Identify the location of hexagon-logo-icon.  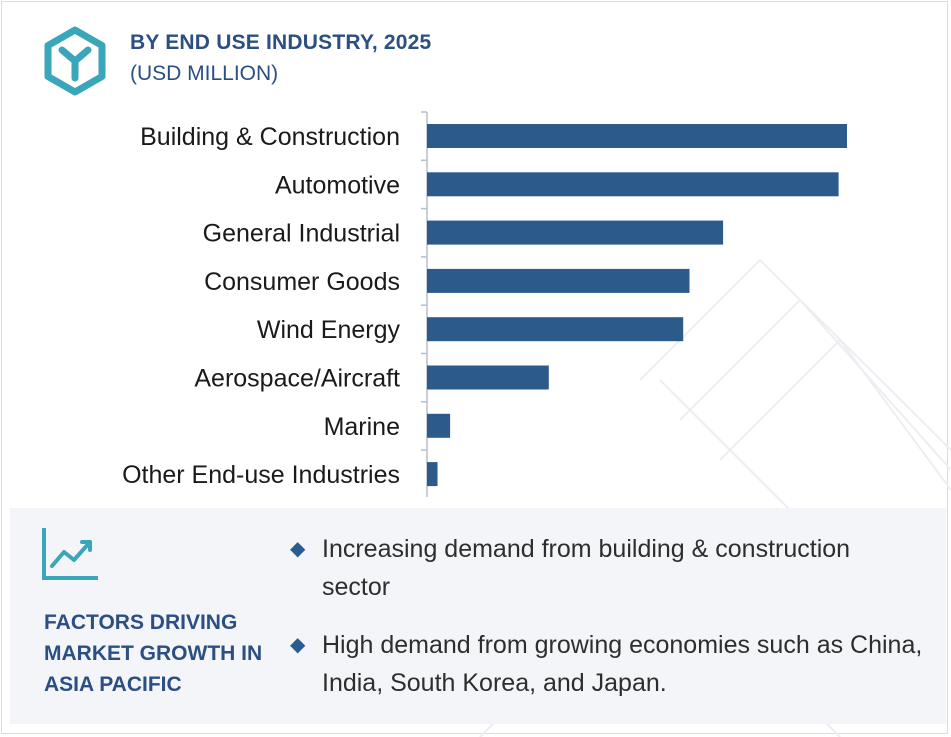
(75, 61).